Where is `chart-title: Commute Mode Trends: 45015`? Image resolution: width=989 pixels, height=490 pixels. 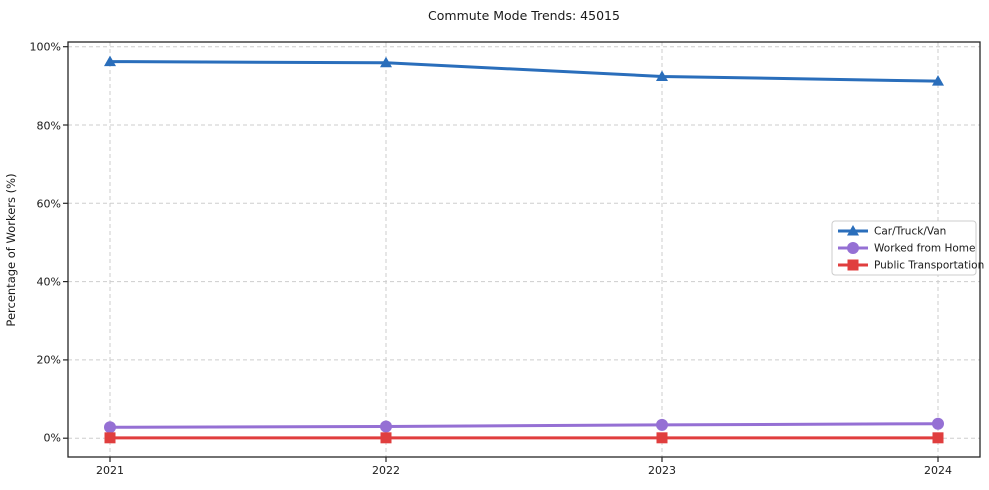 chart-title: Commute Mode Trends: 45015 is located at coordinates (524, 15).